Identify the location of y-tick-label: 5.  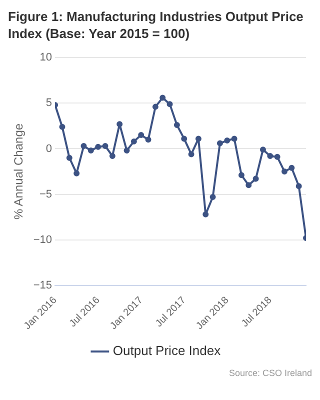
(49, 103).